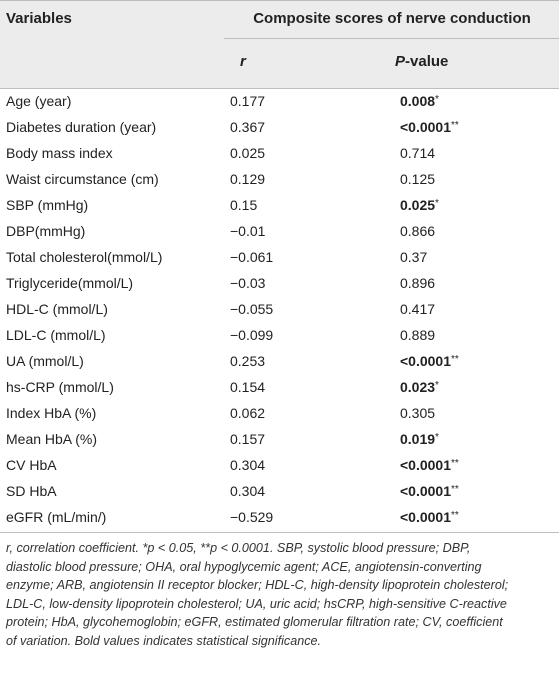  Describe the element at coordinates (56, 335) in the screenshot. I see `cell-variable: LDL-C (mmol/L)` at that location.